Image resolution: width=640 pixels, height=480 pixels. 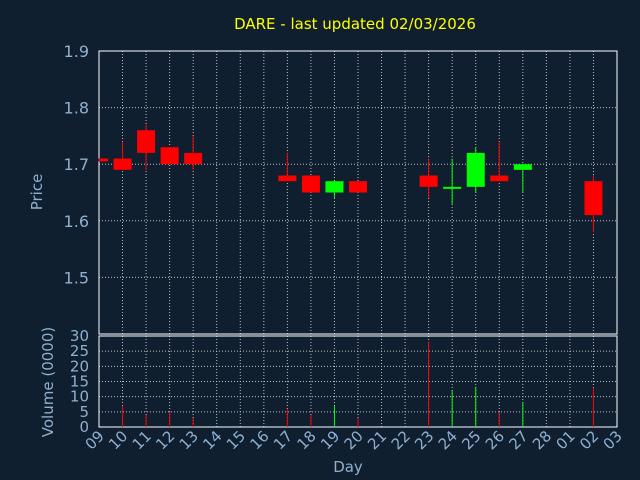 I want to click on x-tick-label: 19, so click(x=330, y=440).